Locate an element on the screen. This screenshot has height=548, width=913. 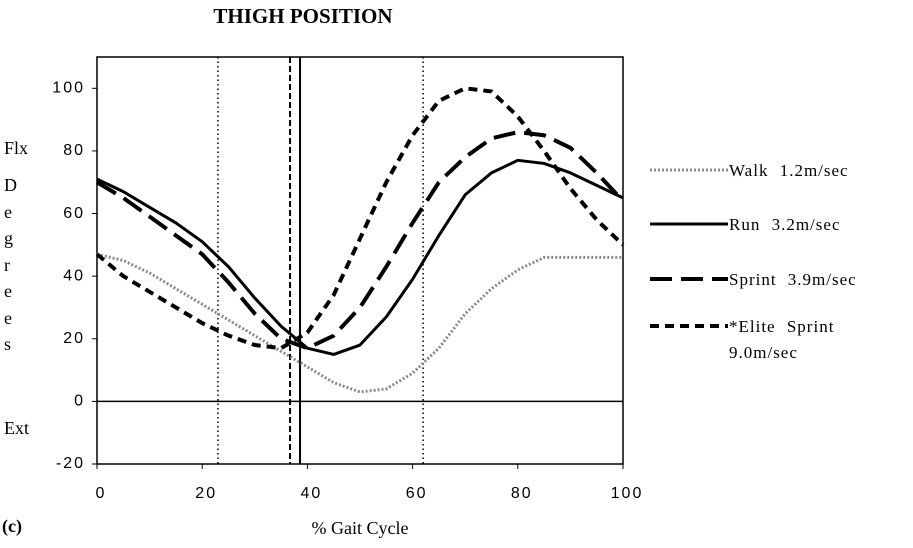
y-tick-label: 80 is located at coordinates (74, 150).